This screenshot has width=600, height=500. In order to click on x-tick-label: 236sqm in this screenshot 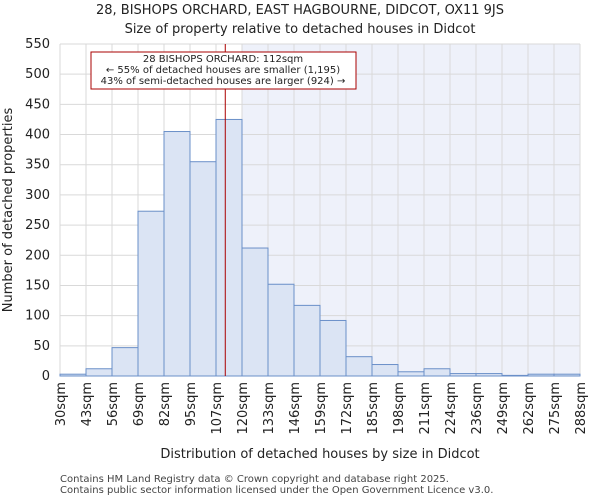, I will do `click(477, 408)`.